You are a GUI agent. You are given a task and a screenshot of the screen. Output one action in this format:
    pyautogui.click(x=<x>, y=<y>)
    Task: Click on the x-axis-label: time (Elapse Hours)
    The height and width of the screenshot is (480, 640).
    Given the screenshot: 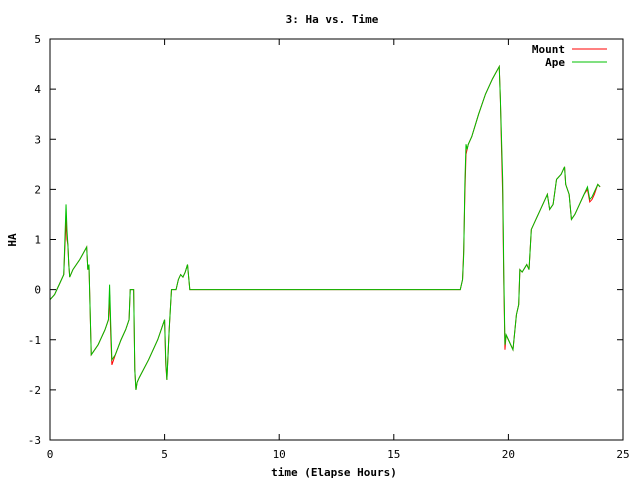 What is the action you would take?
    pyautogui.click(x=334, y=472)
    